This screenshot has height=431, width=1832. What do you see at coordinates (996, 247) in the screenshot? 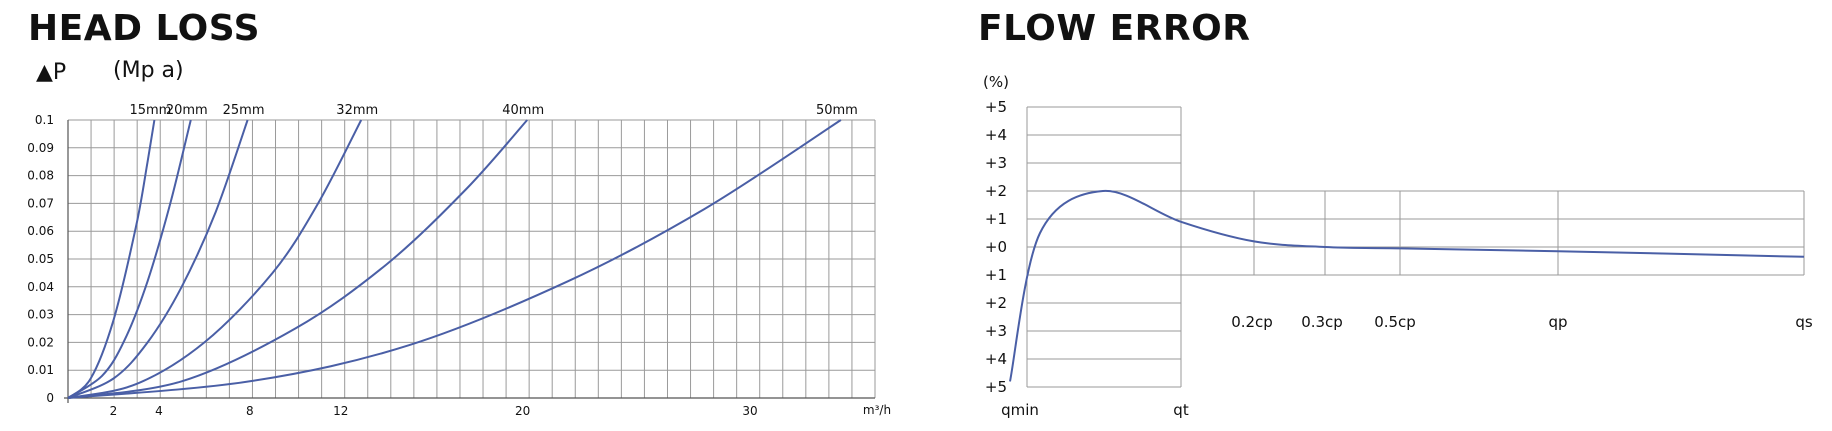
I see `flow-error-y-tick: +0` at bounding box center [996, 247].